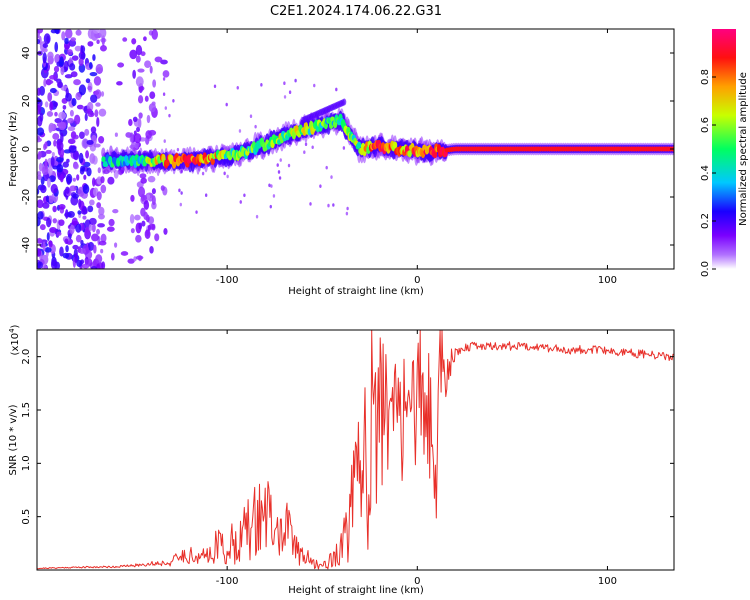 This screenshot has width=750, height=600. I want to click on snr-scale-label: (x10, so click(15, 344).